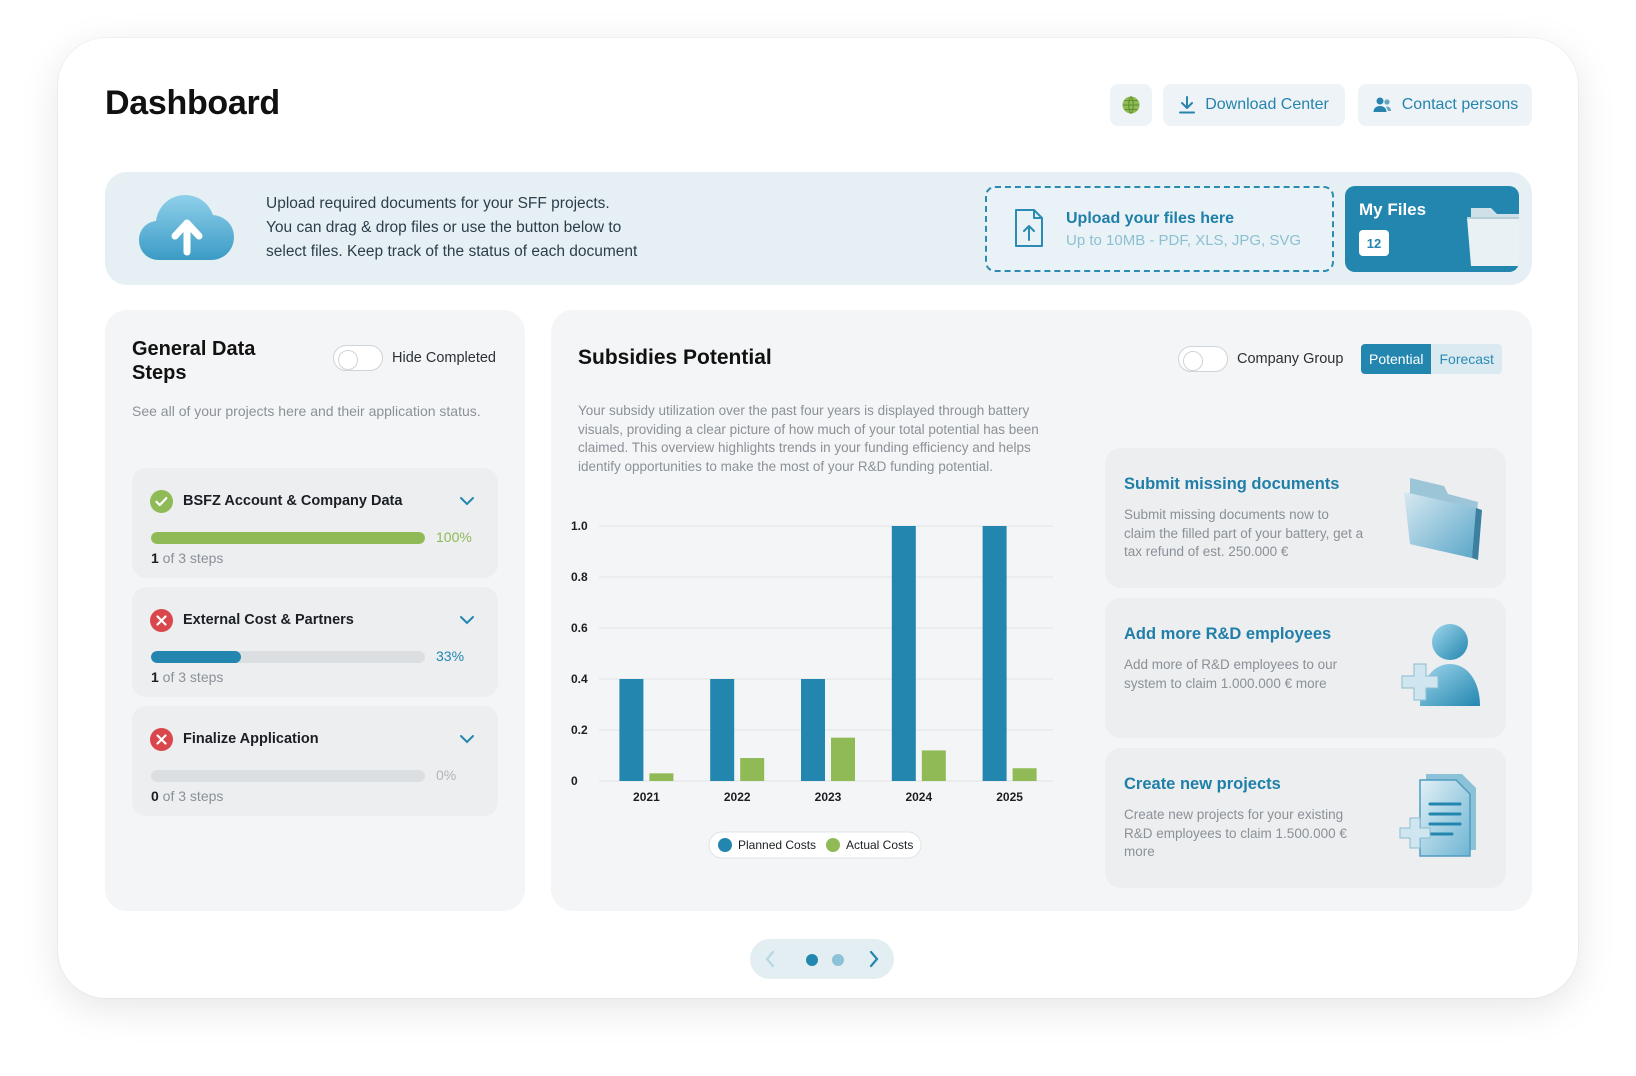 The width and height of the screenshot is (1636, 1076). I want to click on x-tick-label: 2023, so click(828, 797).